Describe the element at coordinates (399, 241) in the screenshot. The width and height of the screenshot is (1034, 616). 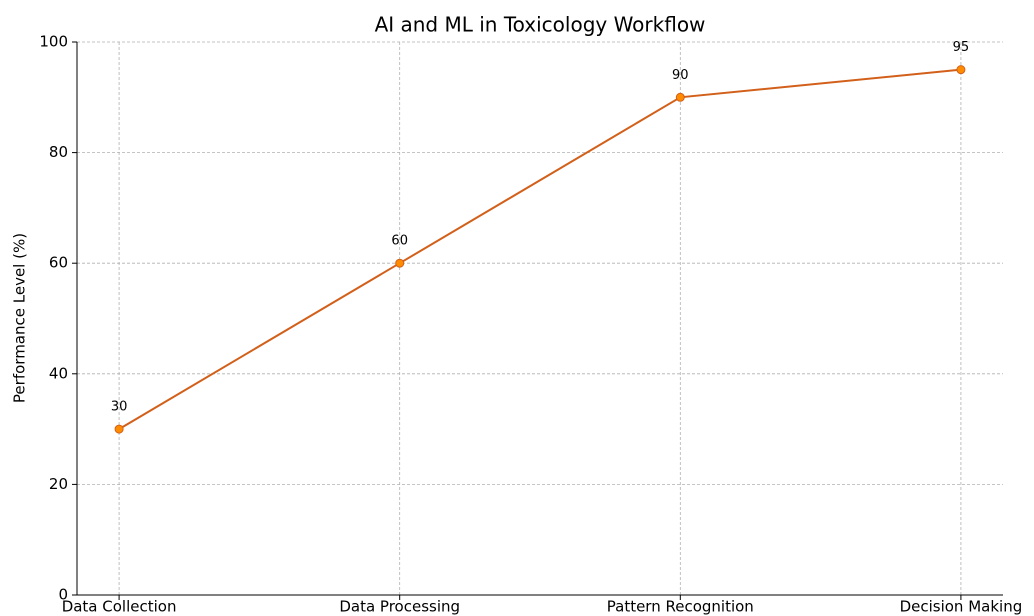
I see `data-label: 60` at that location.